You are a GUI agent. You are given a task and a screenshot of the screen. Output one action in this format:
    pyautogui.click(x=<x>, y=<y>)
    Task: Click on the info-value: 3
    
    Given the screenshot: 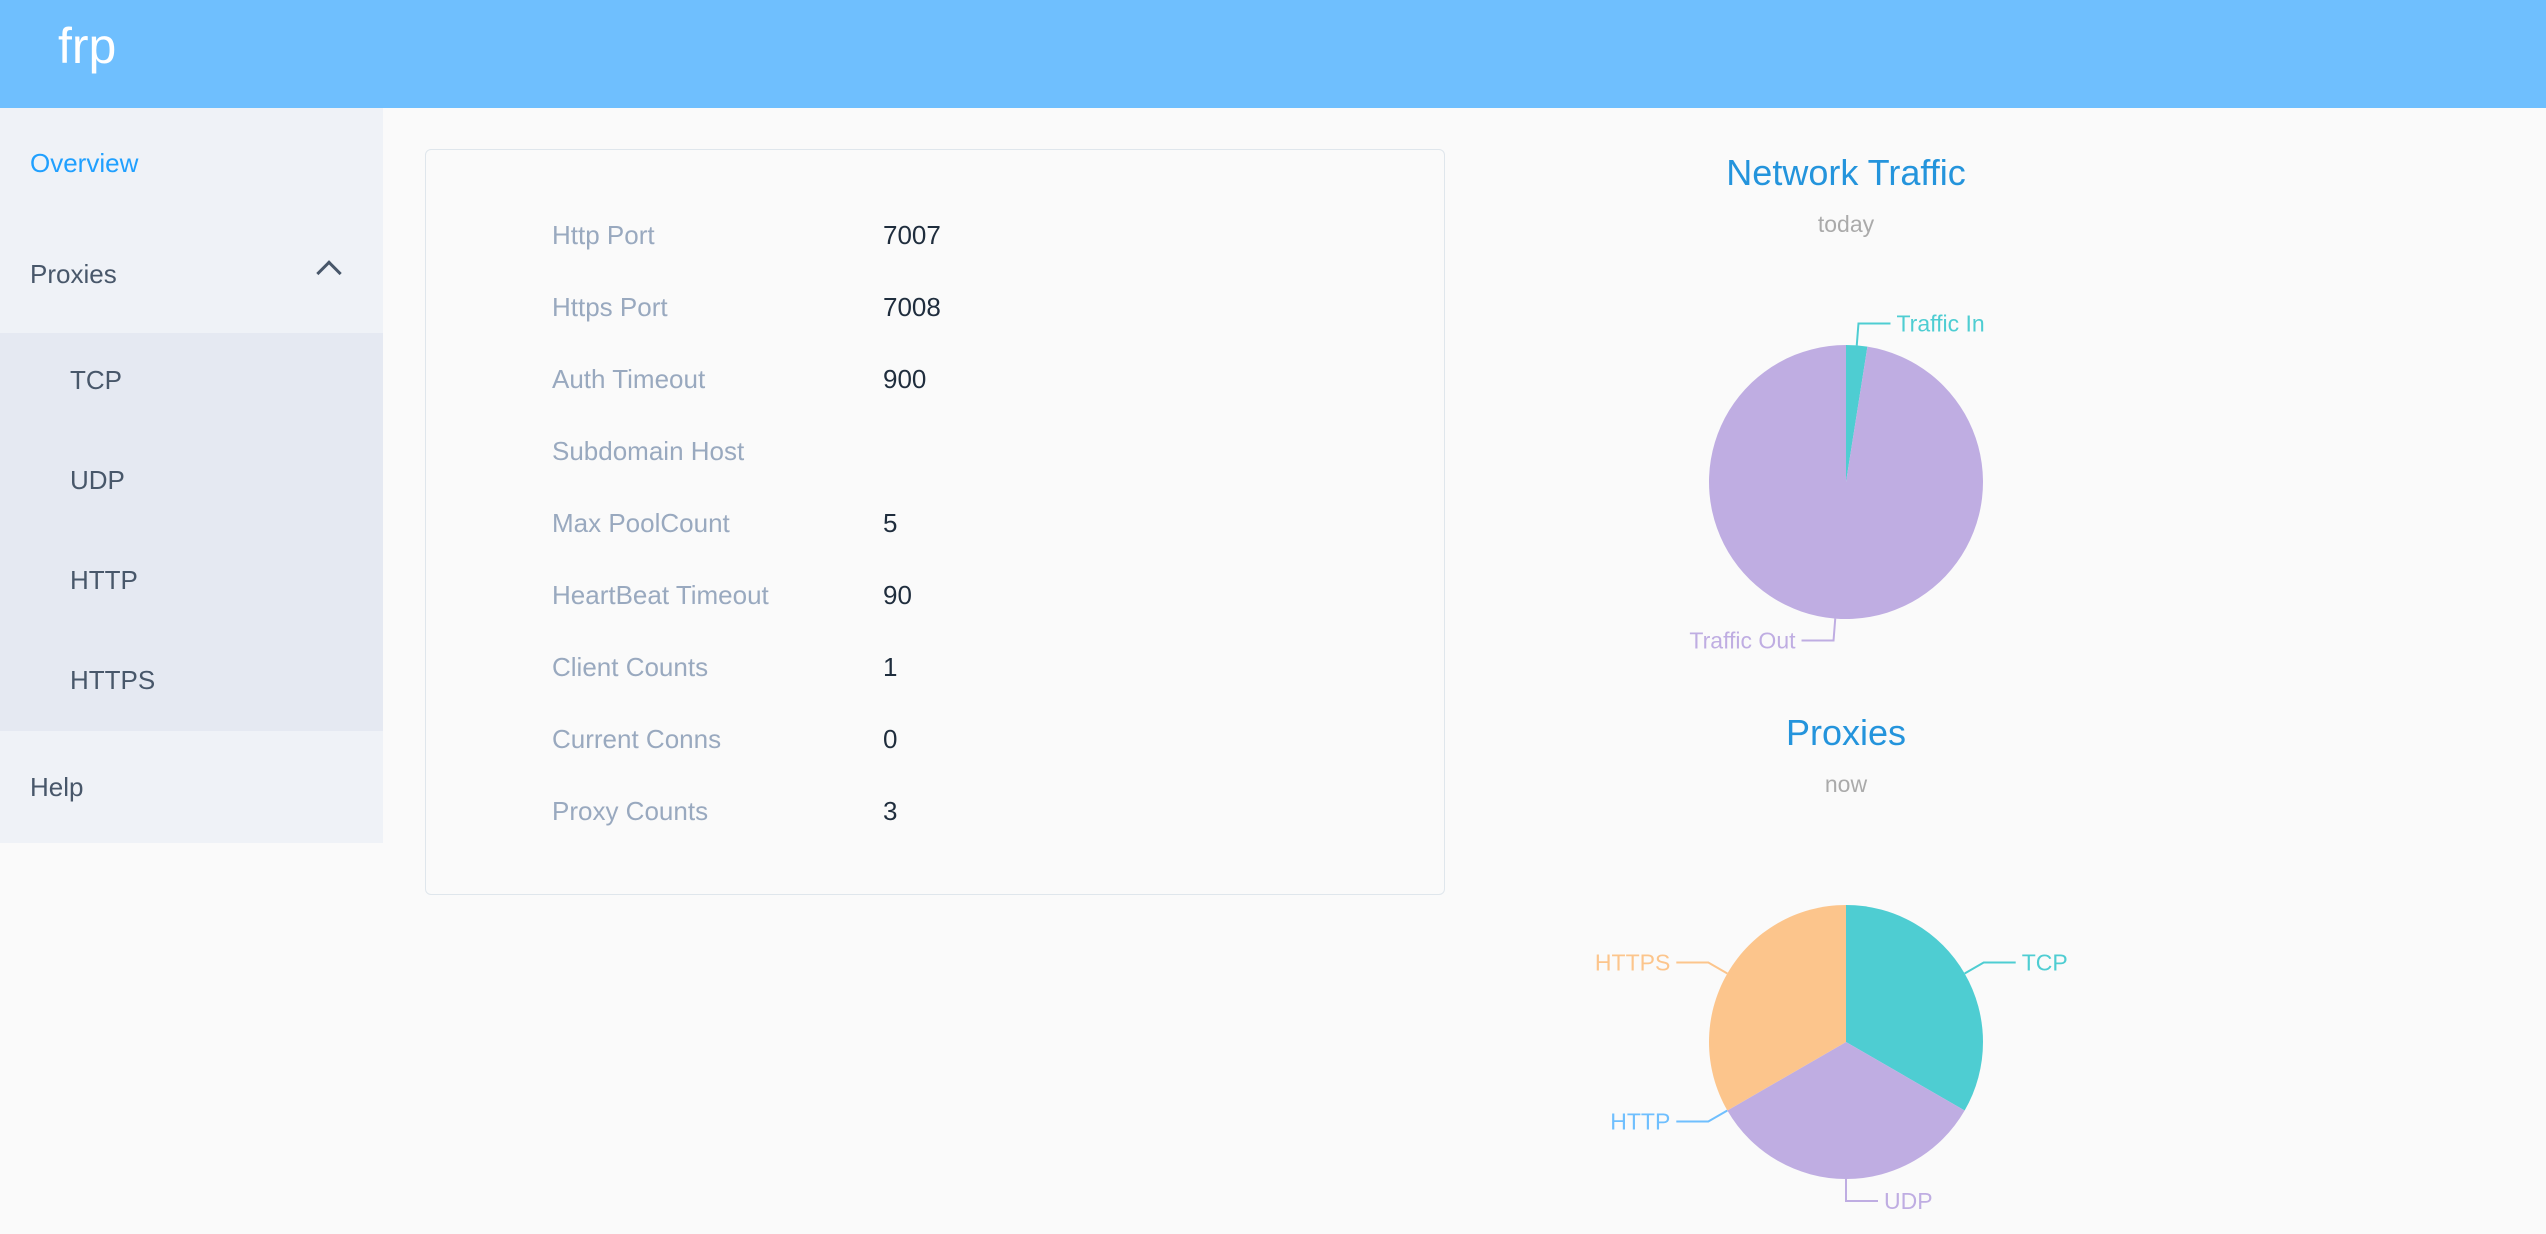 What is the action you would take?
    pyautogui.click(x=890, y=811)
    